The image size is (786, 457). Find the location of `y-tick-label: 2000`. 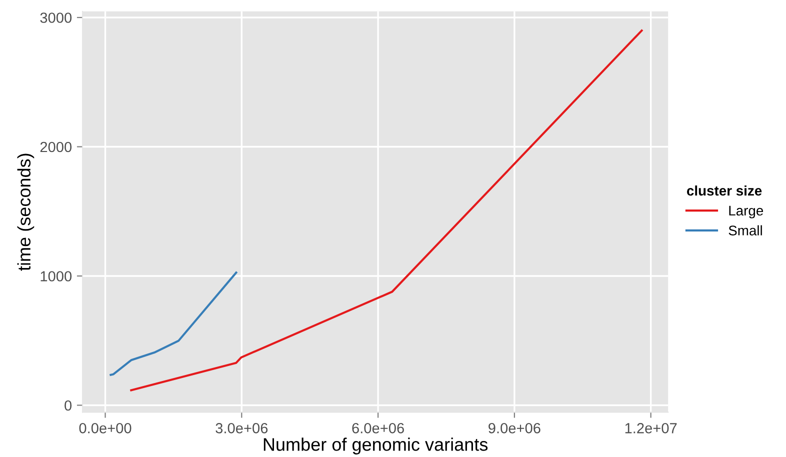

y-tick-label: 2000 is located at coordinates (56, 147).